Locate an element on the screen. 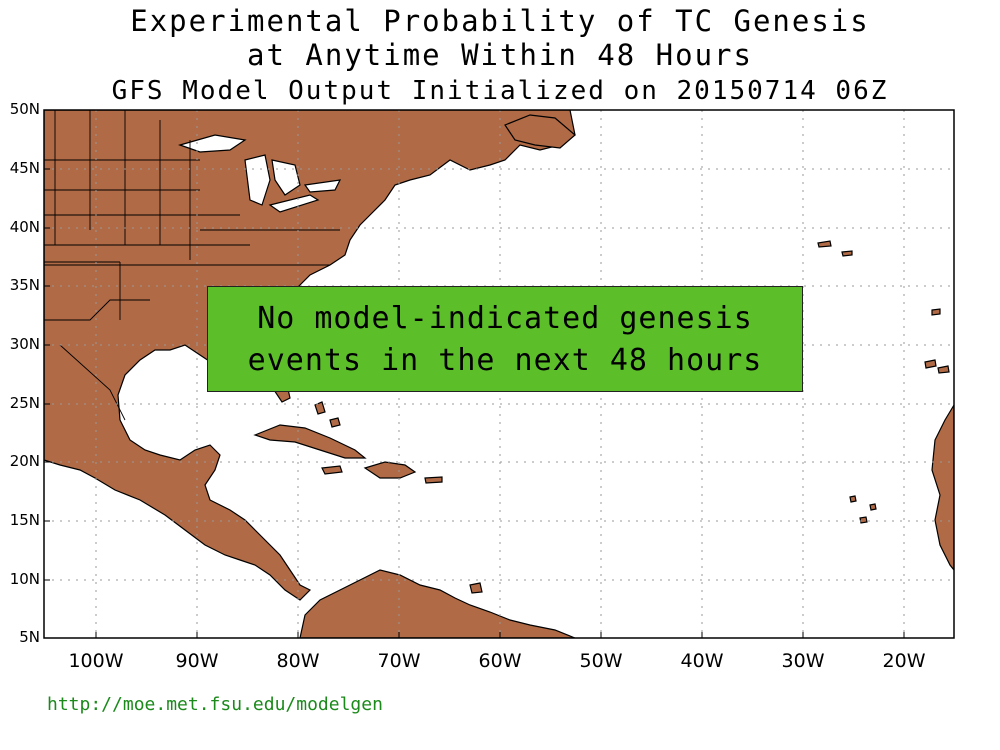 The image size is (1000, 750). hispaniola-land is located at coordinates (390, 470).